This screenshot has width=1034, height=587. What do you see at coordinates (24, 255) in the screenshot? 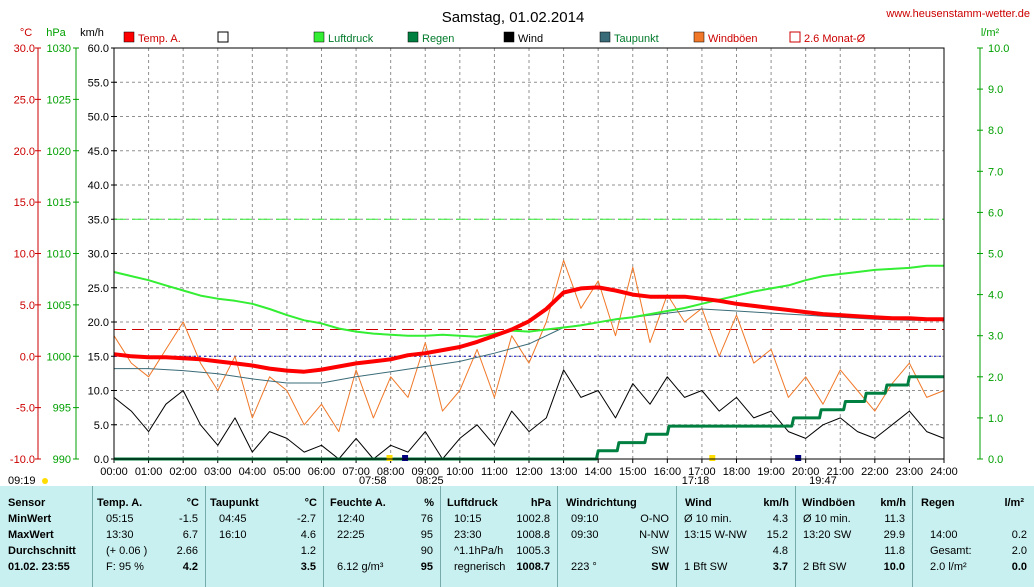
I see `temp-tick-label: 10.0` at bounding box center [24, 255].